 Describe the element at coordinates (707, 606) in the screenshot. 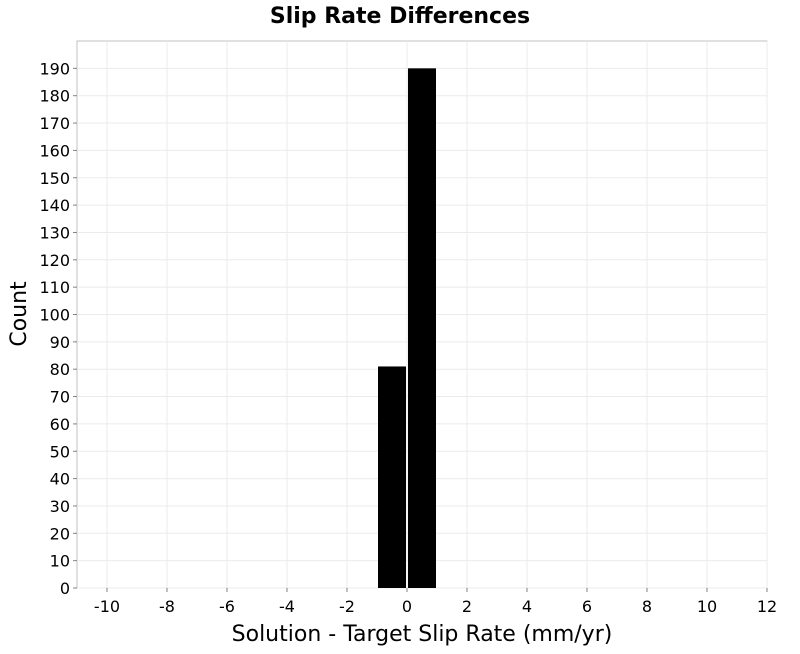

I see `x-tick-label: 10` at that location.